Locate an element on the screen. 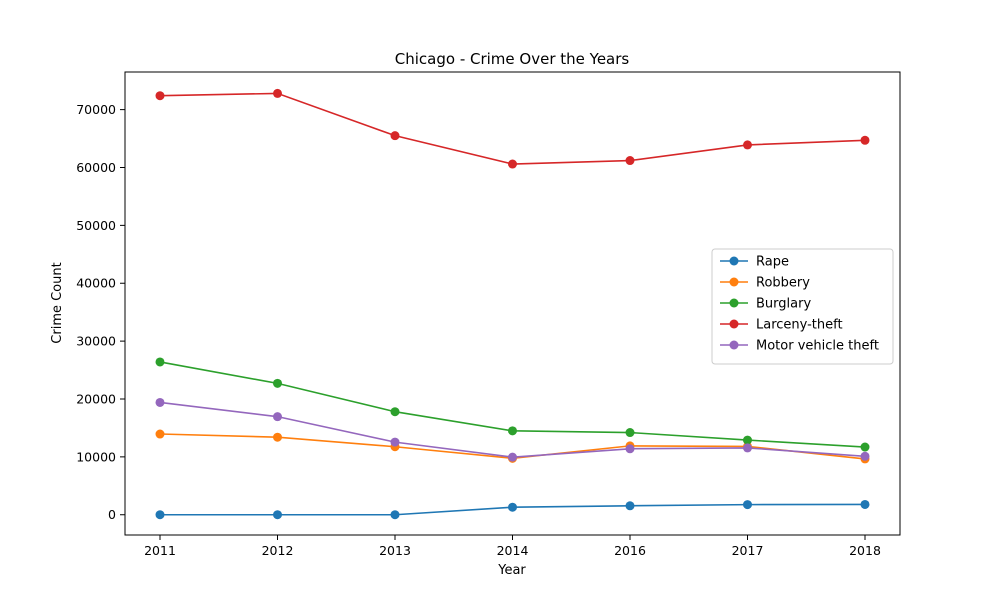 Image resolution: width=1000 pixels, height=600 pixels. x-tick-label: 2017 is located at coordinates (748, 550).